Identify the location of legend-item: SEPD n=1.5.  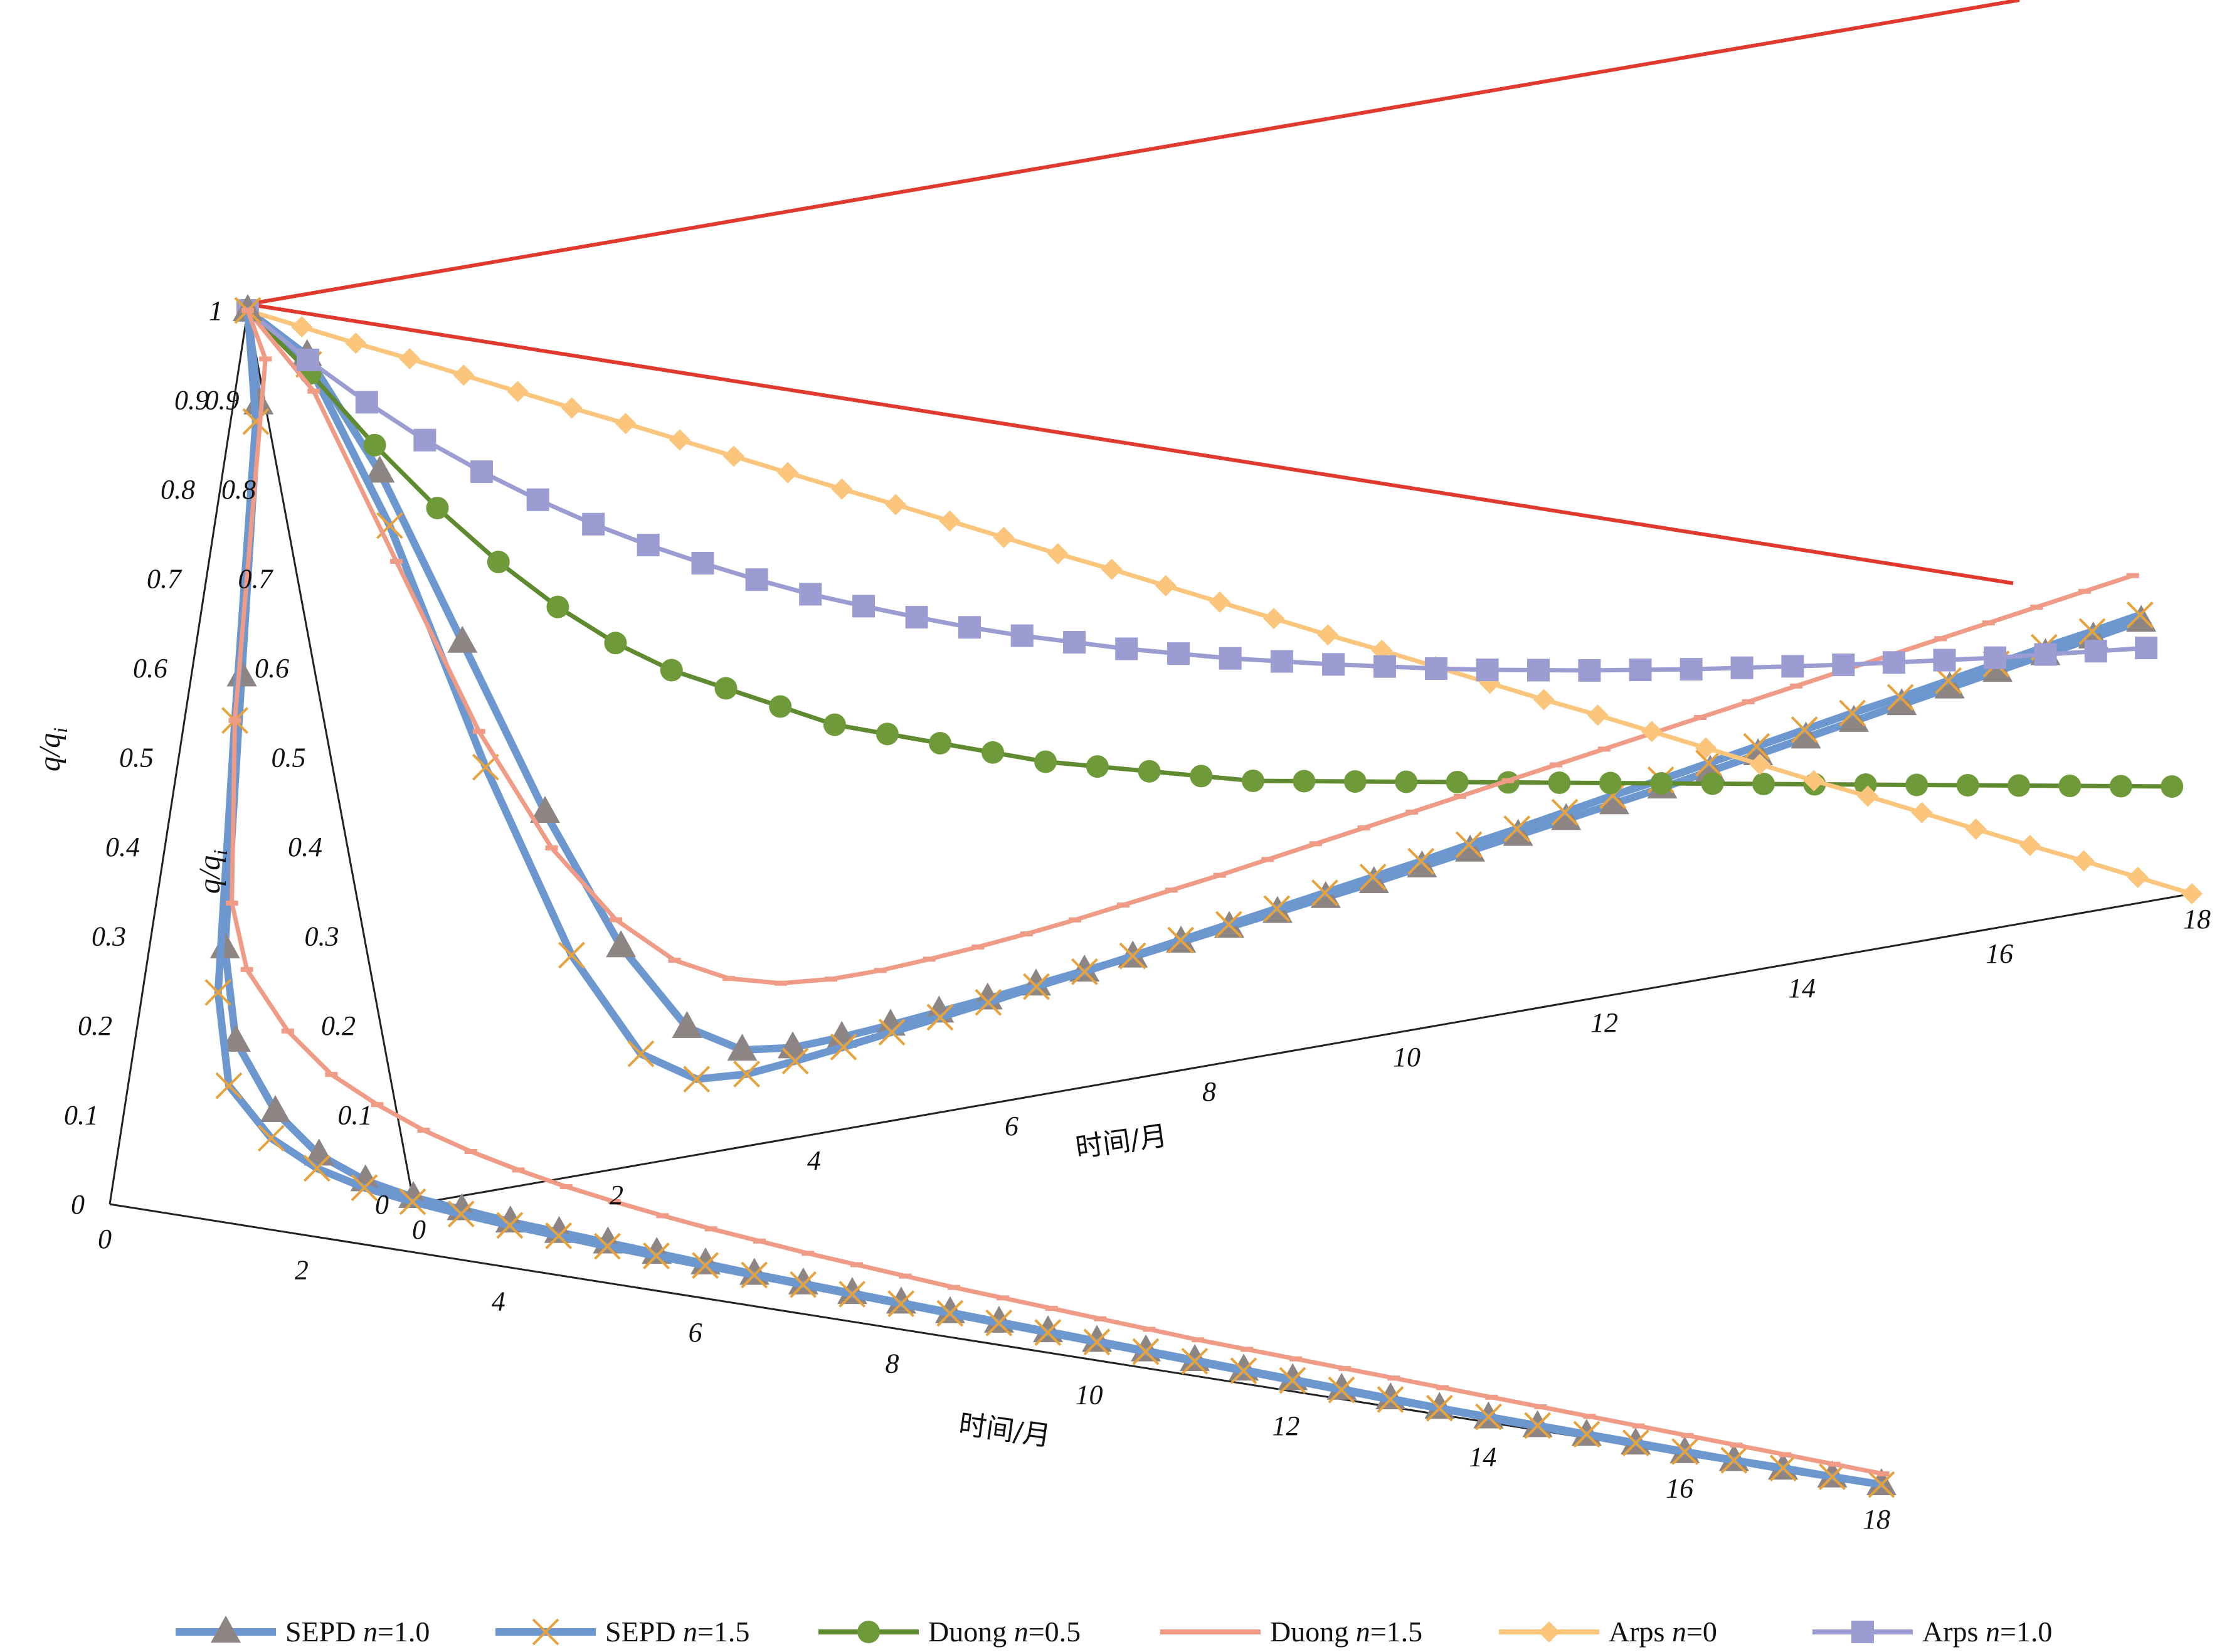
(622, 1632).